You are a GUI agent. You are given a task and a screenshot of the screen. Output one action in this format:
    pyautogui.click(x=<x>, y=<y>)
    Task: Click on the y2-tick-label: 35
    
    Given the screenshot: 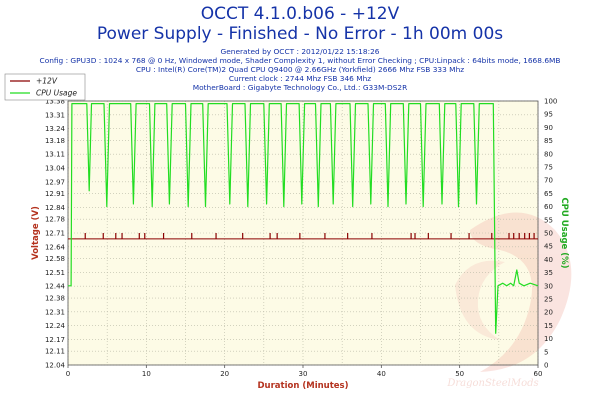 What is the action you would take?
    pyautogui.click(x=548, y=273)
    